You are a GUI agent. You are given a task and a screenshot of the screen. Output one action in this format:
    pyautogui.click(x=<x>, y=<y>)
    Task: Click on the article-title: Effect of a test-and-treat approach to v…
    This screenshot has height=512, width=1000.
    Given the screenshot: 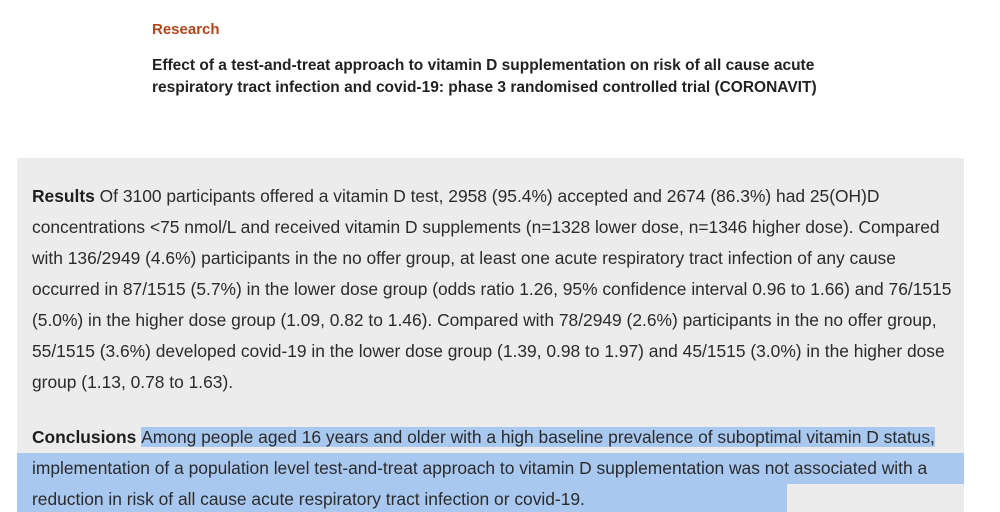 What is the action you would take?
    pyautogui.click(x=484, y=76)
    